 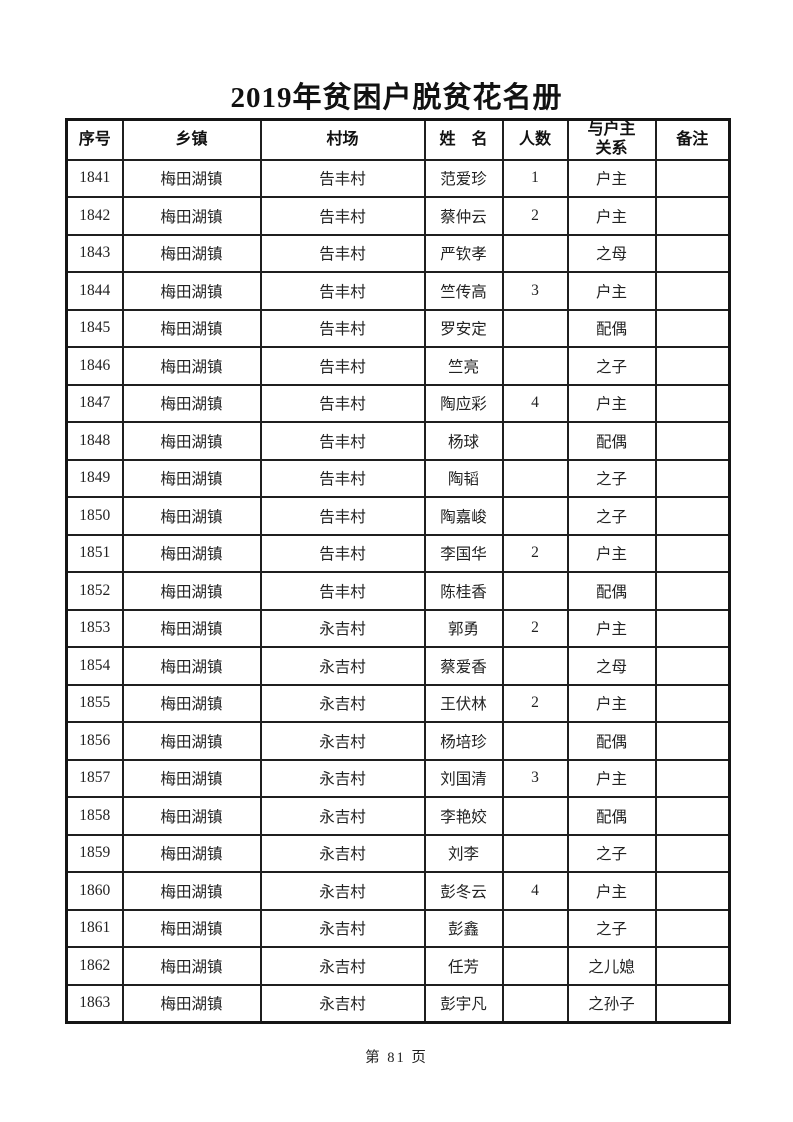 What do you see at coordinates (611, 966) in the screenshot?
I see `cell-relation: 之儿媳` at bounding box center [611, 966].